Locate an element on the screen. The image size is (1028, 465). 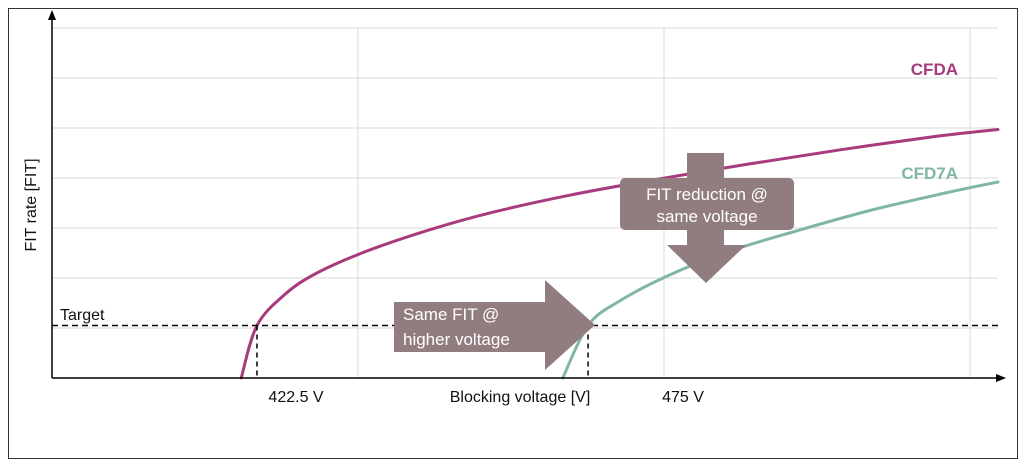
x-axis-arrow-icon is located at coordinates (1001, 378).